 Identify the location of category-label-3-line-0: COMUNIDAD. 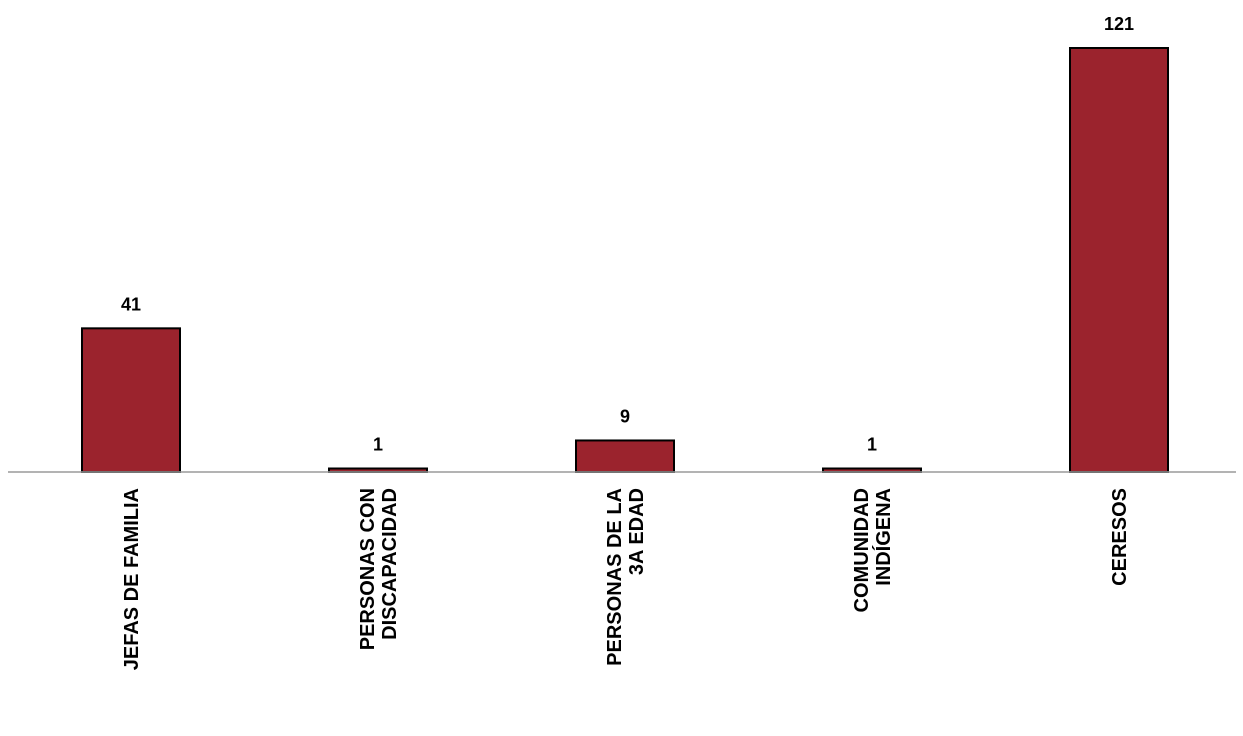
(862, 550).